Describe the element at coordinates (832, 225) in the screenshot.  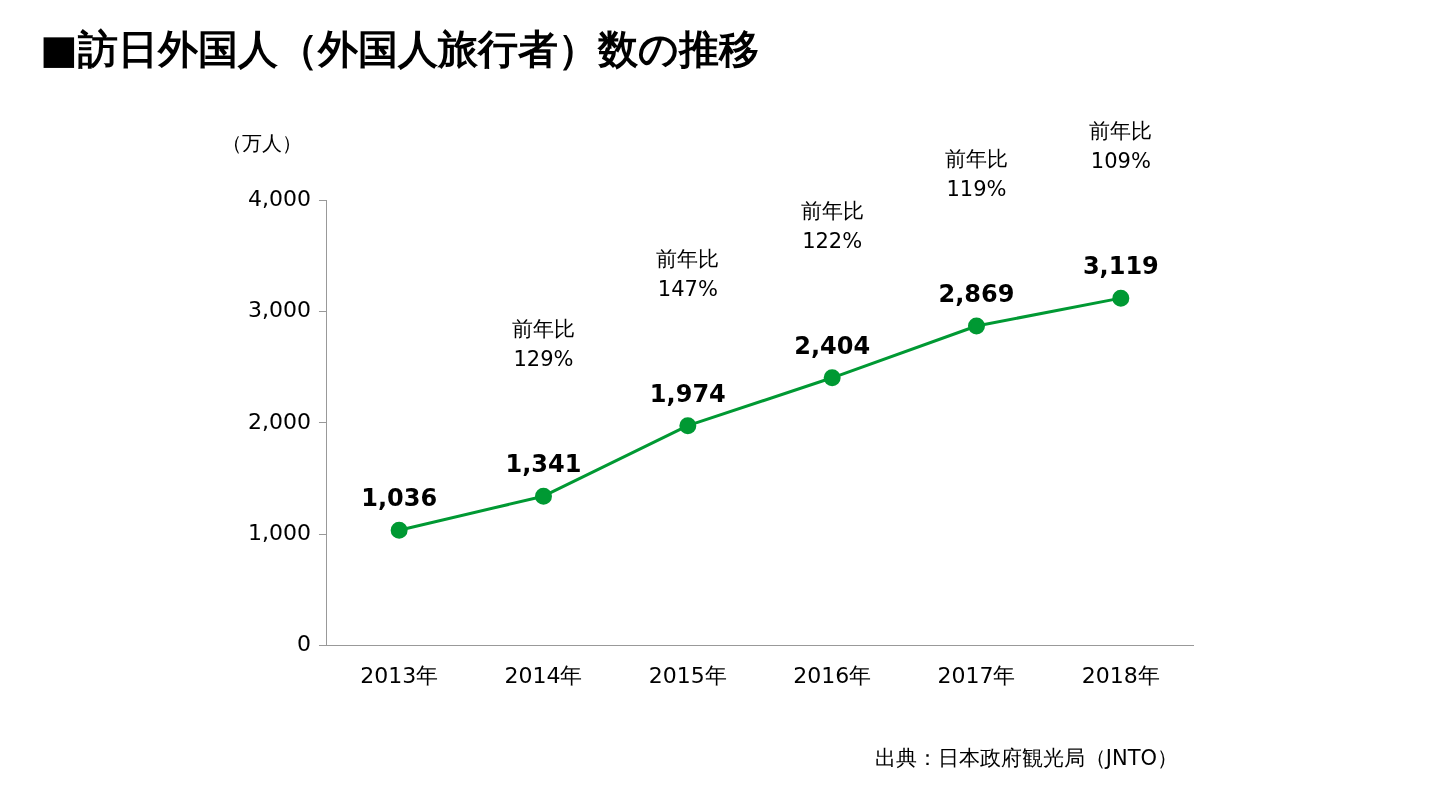
I see `annotation: 前年比 122%` at that location.